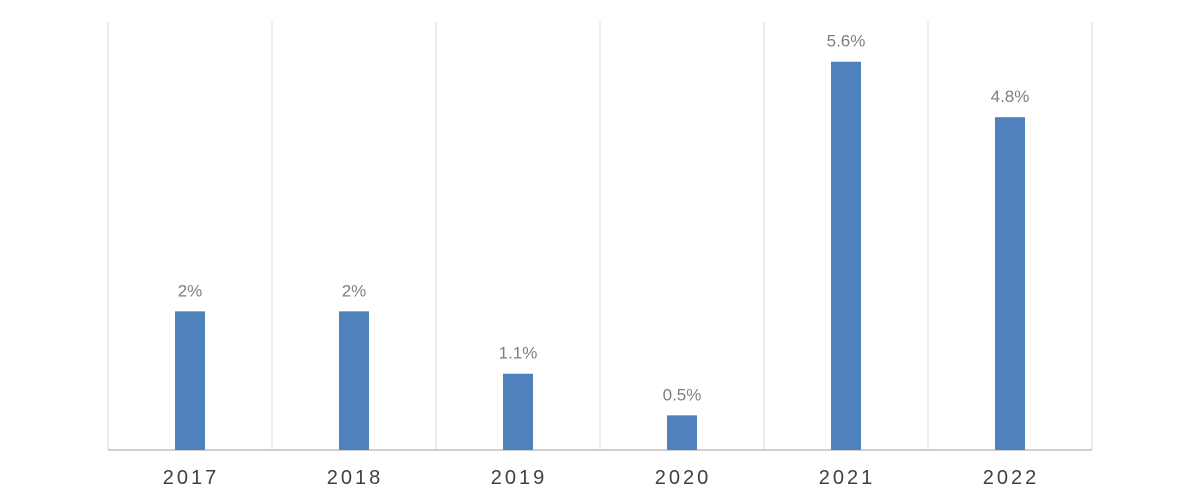 The image size is (1200, 502). Describe the element at coordinates (354, 380) in the screenshot. I see `bar-2018` at that location.